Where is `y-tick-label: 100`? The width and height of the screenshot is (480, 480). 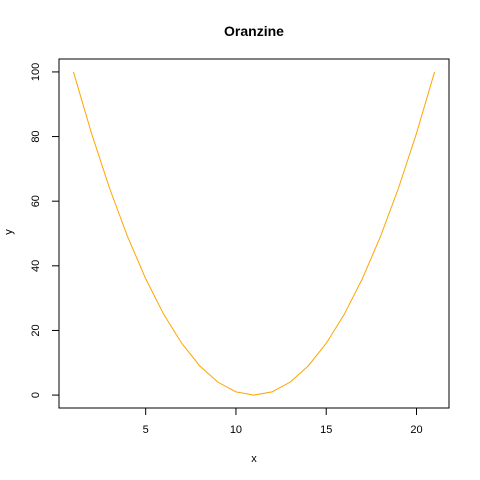
y-tick-label: 100 is located at coordinates (36, 72).